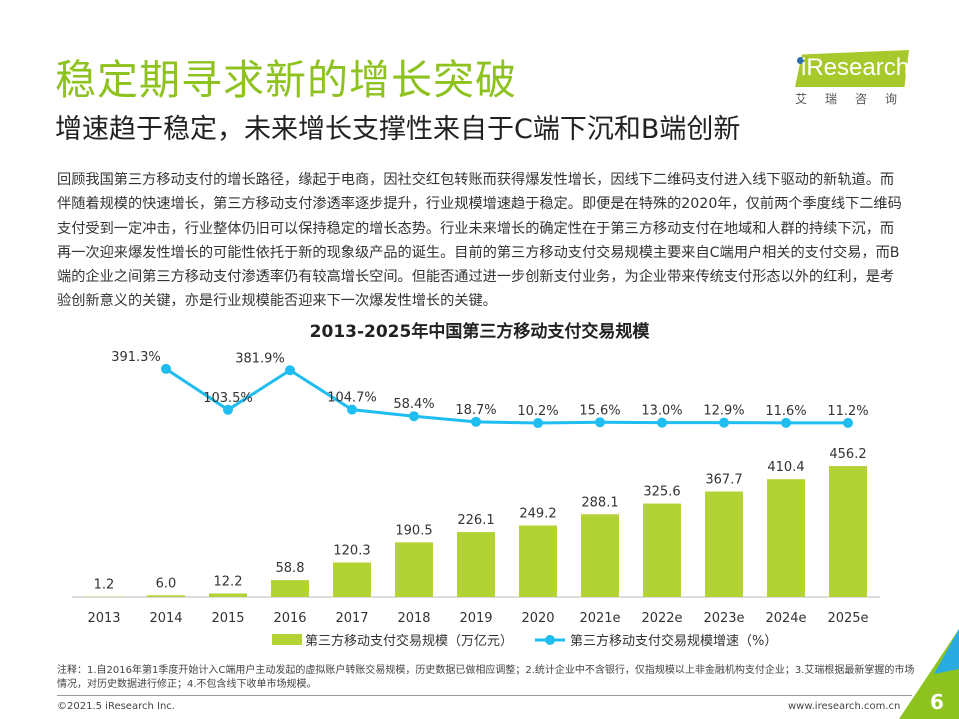  What do you see at coordinates (855, 67) in the screenshot?
I see `logo-brand: iResearch` at bounding box center [855, 67].